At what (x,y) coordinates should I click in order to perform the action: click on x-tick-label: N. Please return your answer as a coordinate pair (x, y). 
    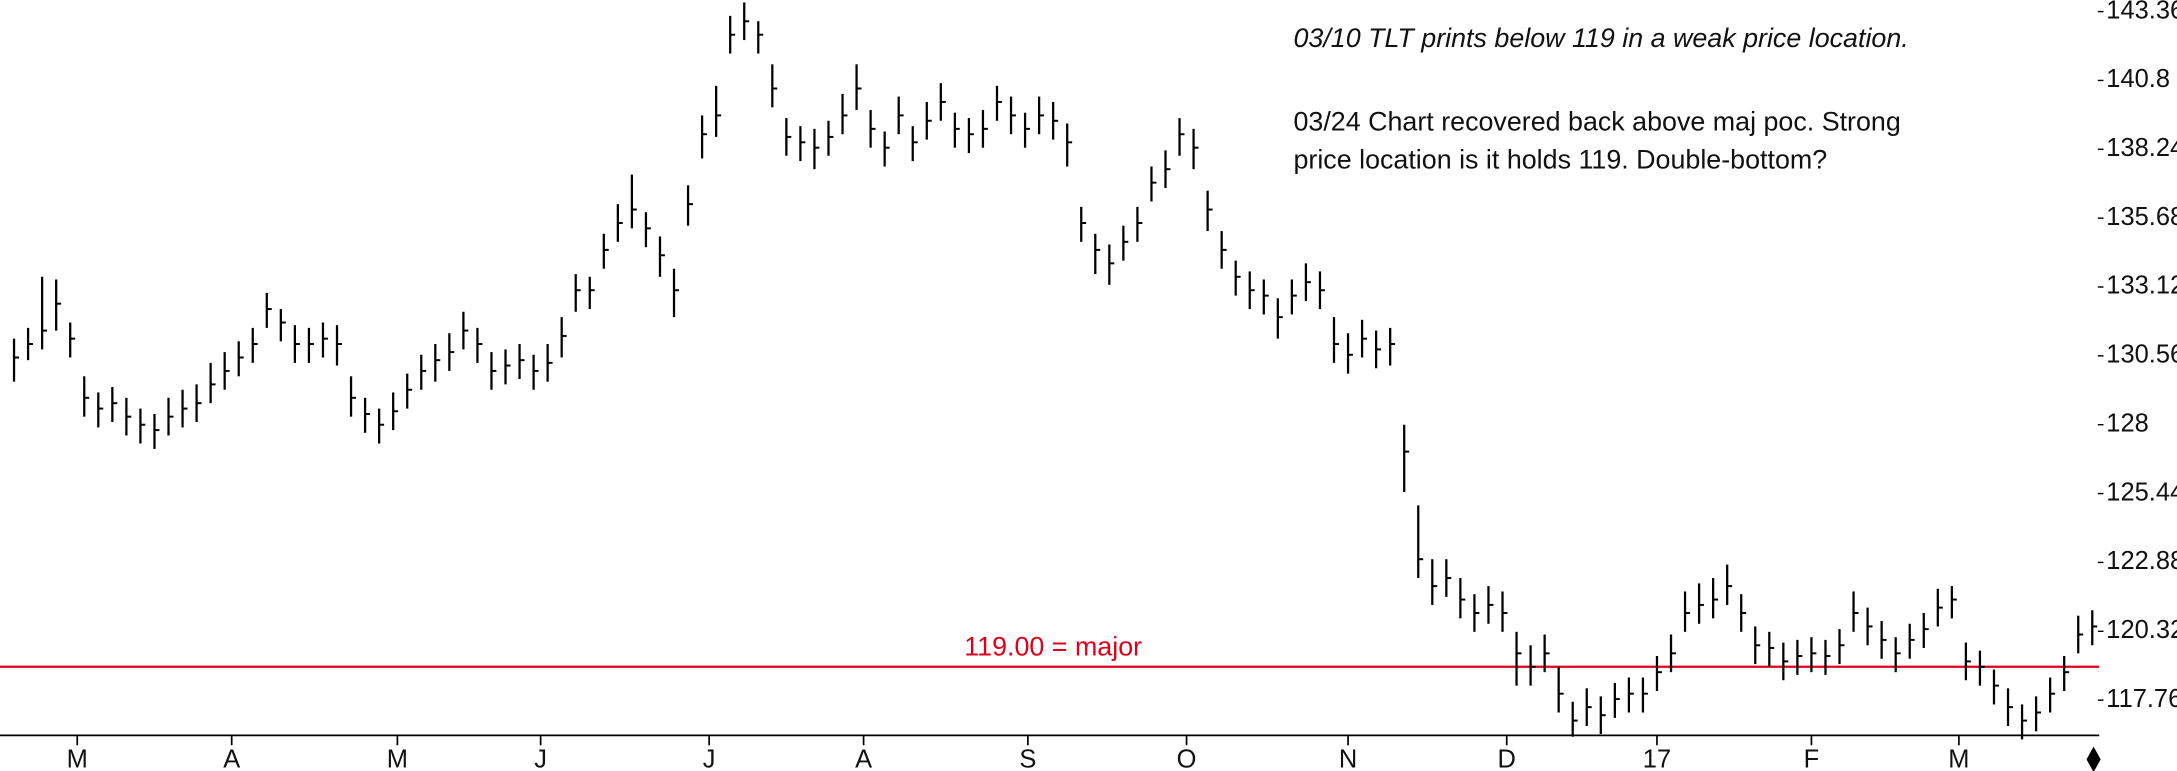
    Looking at the image, I should click on (1348, 758).